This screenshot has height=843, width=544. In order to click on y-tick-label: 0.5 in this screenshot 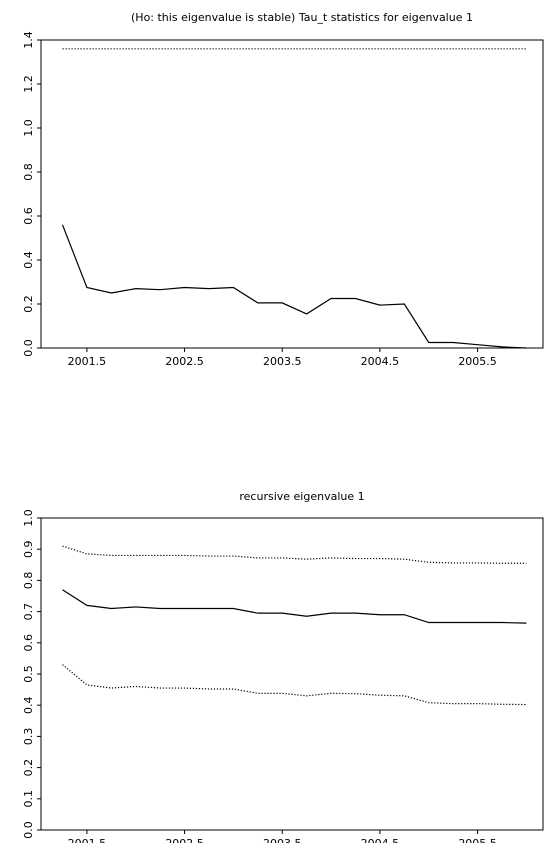, I will do `click(28, 674)`.